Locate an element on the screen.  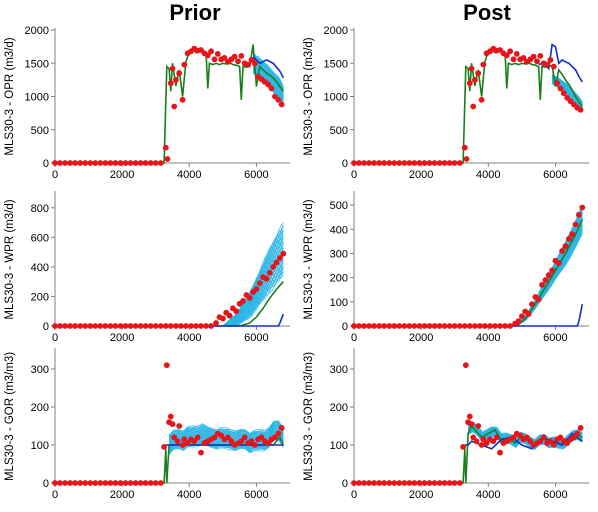
y-axis-label: MLS30-3 - OPR (m3/d) is located at coordinates (10, 96).